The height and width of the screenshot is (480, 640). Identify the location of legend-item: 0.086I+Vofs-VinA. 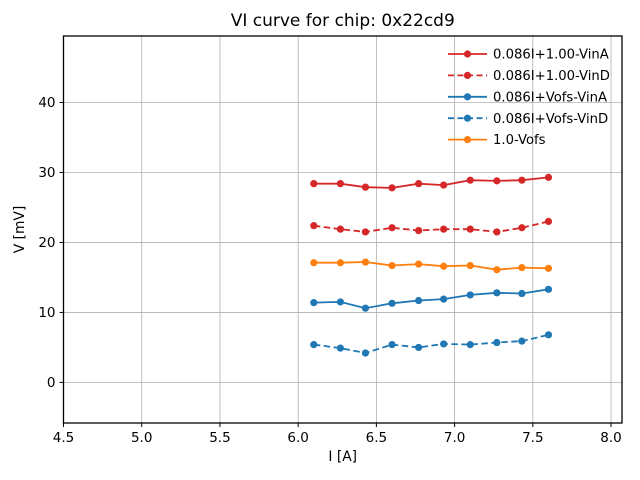
(527, 97).